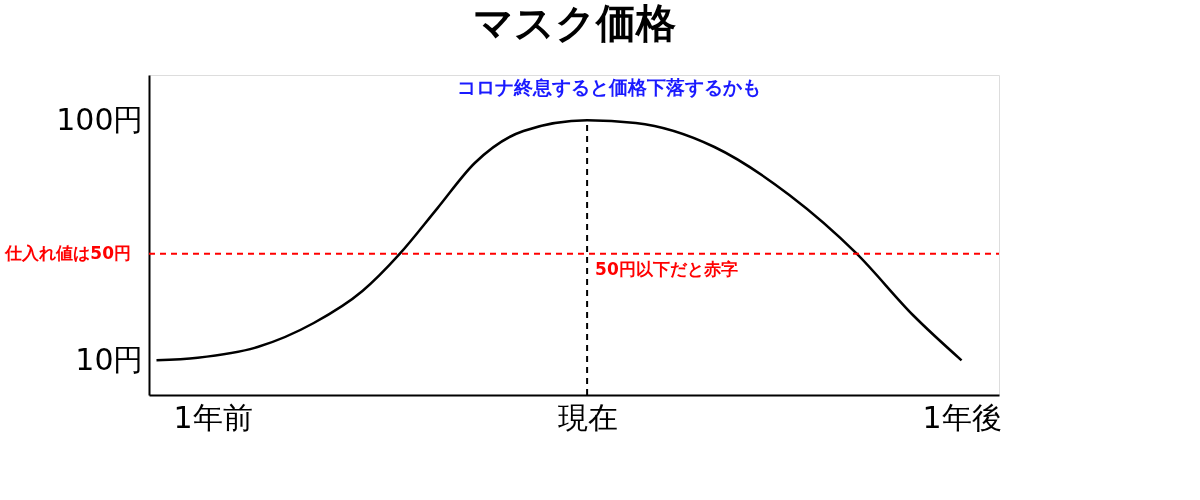 The image size is (1200, 500). Describe the element at coordinates (67, 252) in the screenshot. I see `ref-line-label: 仕入れ値は50円` at that location.